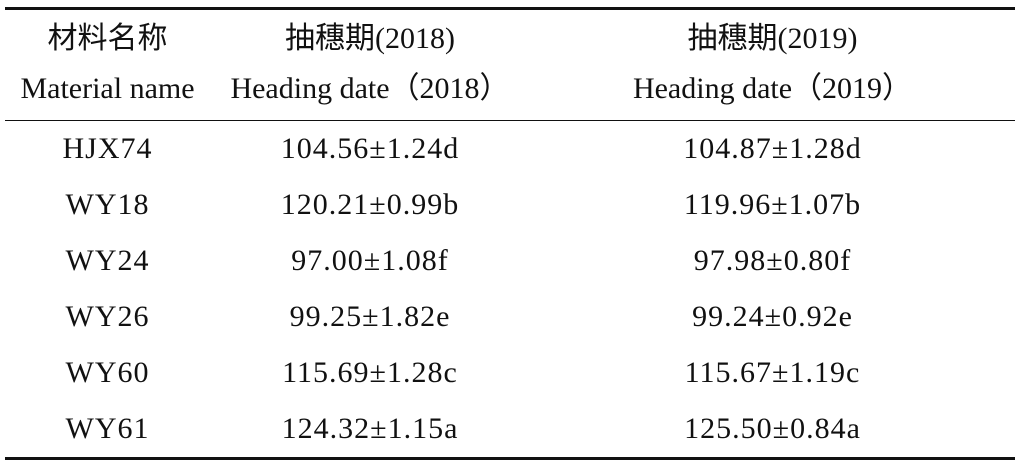 This screenshot has height=464, width=1024. I want to click on header-en: Heading date（2019）, so click(772, 88).